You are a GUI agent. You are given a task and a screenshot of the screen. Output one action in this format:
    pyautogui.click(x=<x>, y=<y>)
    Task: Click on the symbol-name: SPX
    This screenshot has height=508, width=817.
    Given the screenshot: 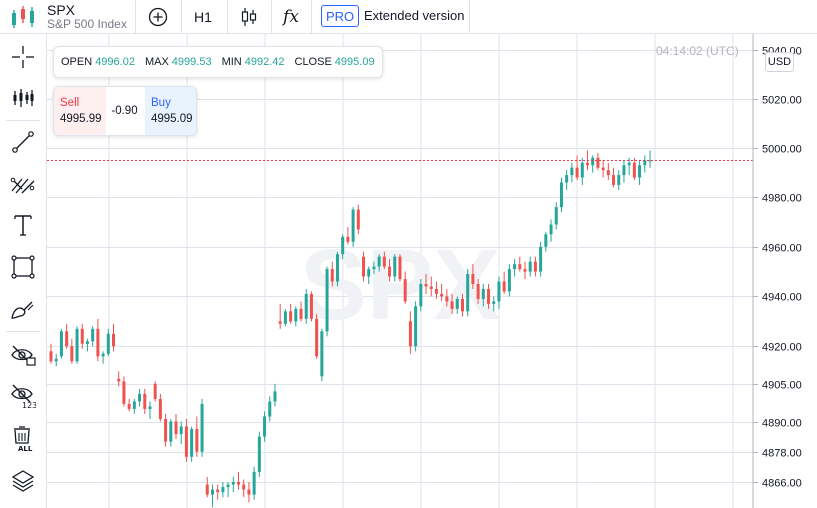 What is the action you would take?
    pyautogui.click(x=61, y=10)
    